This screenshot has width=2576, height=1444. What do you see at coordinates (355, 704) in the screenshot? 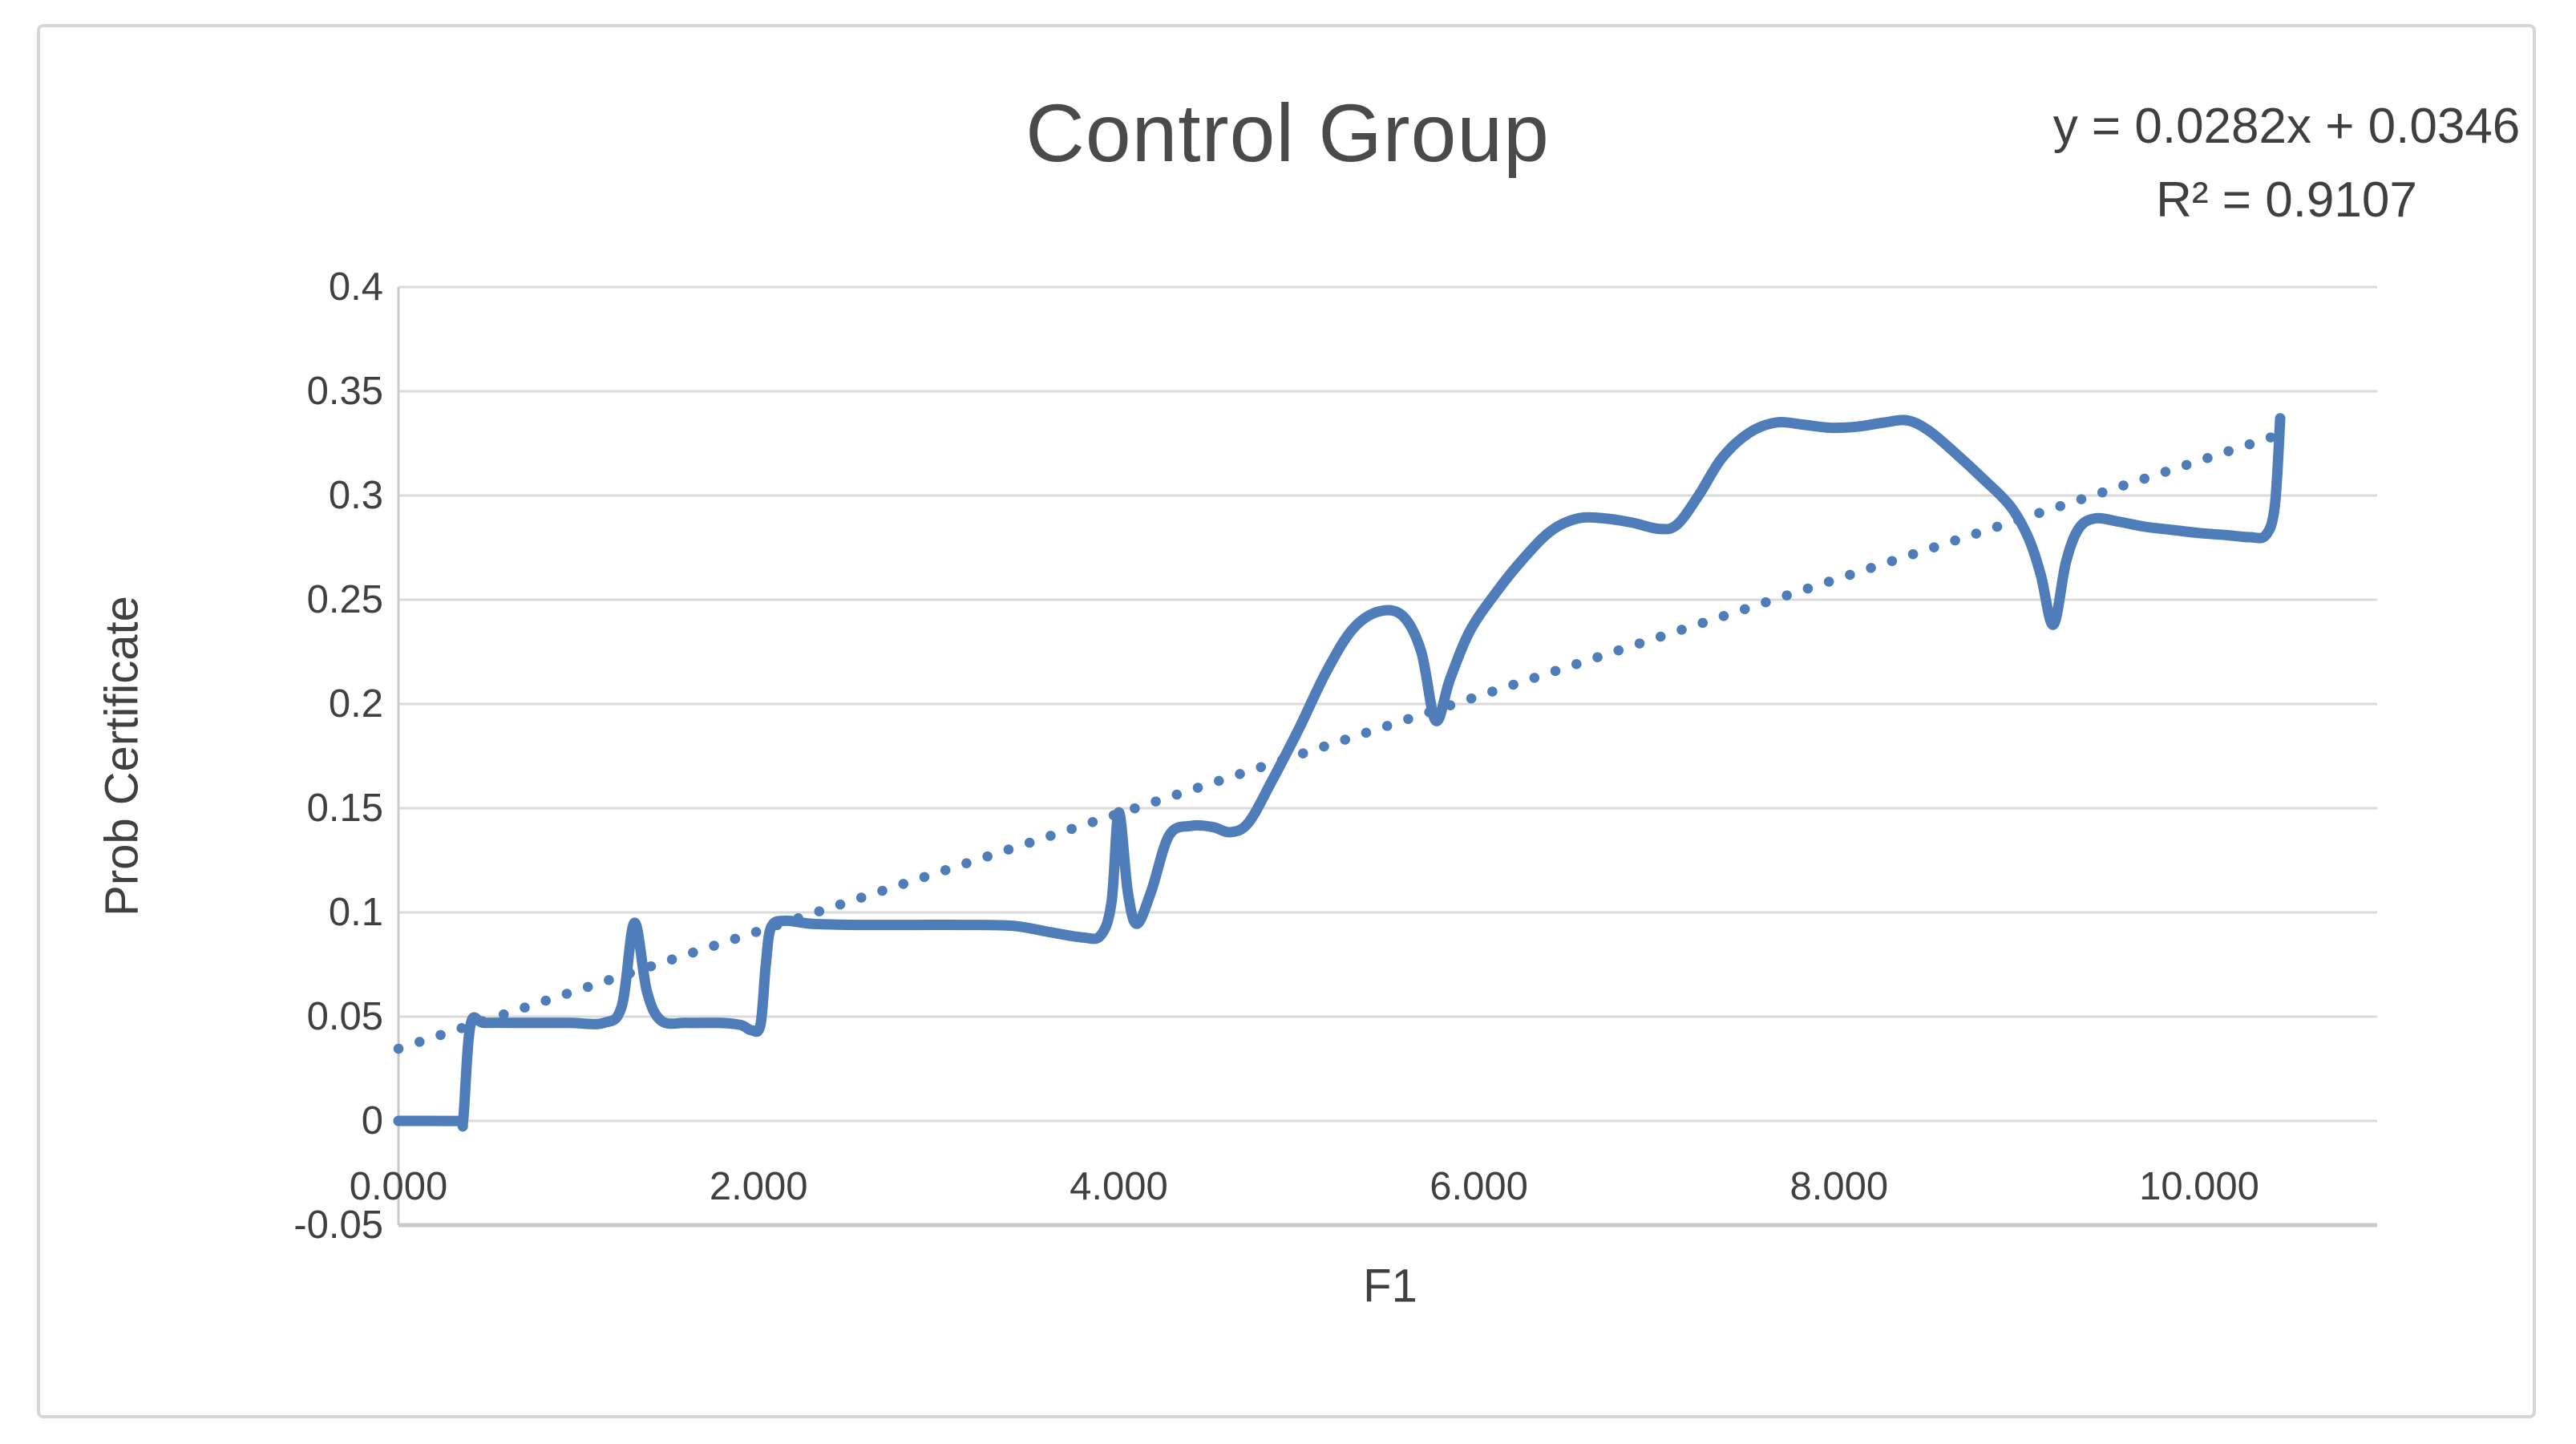
I see `y-tick-label: 0.2` at bounding box center [355, 704].